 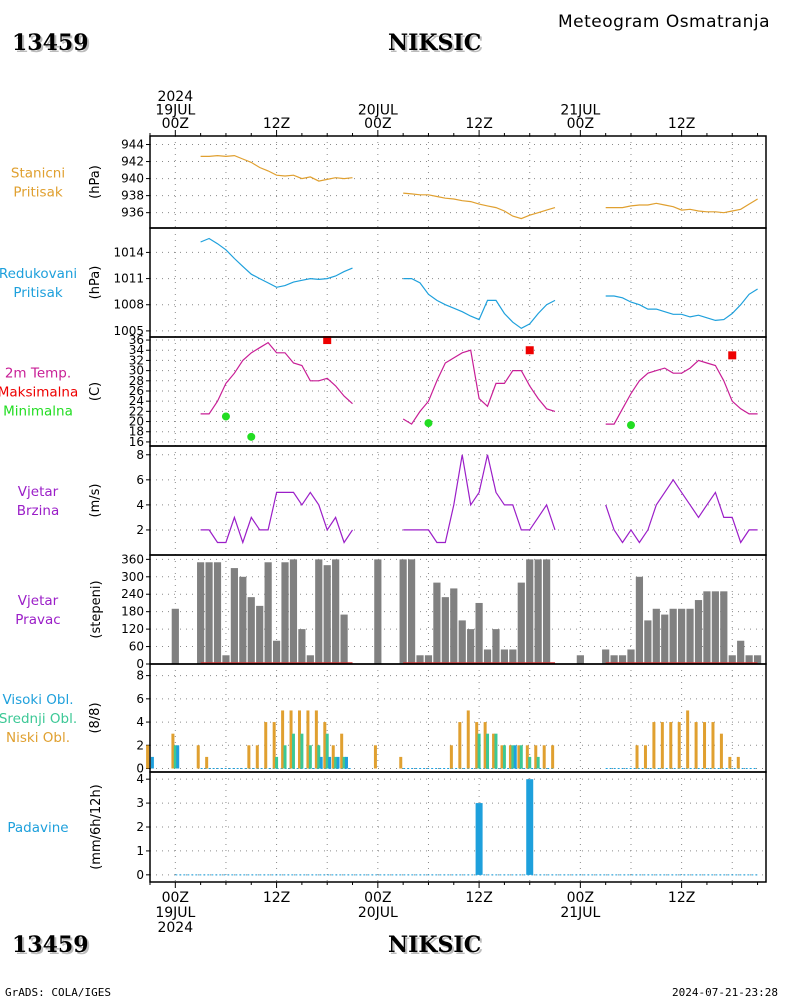 What do you see at coordinates (50, 945) in the screenshot?
I see `station-id-bottom: 13459` at bounding box center [50, 945].